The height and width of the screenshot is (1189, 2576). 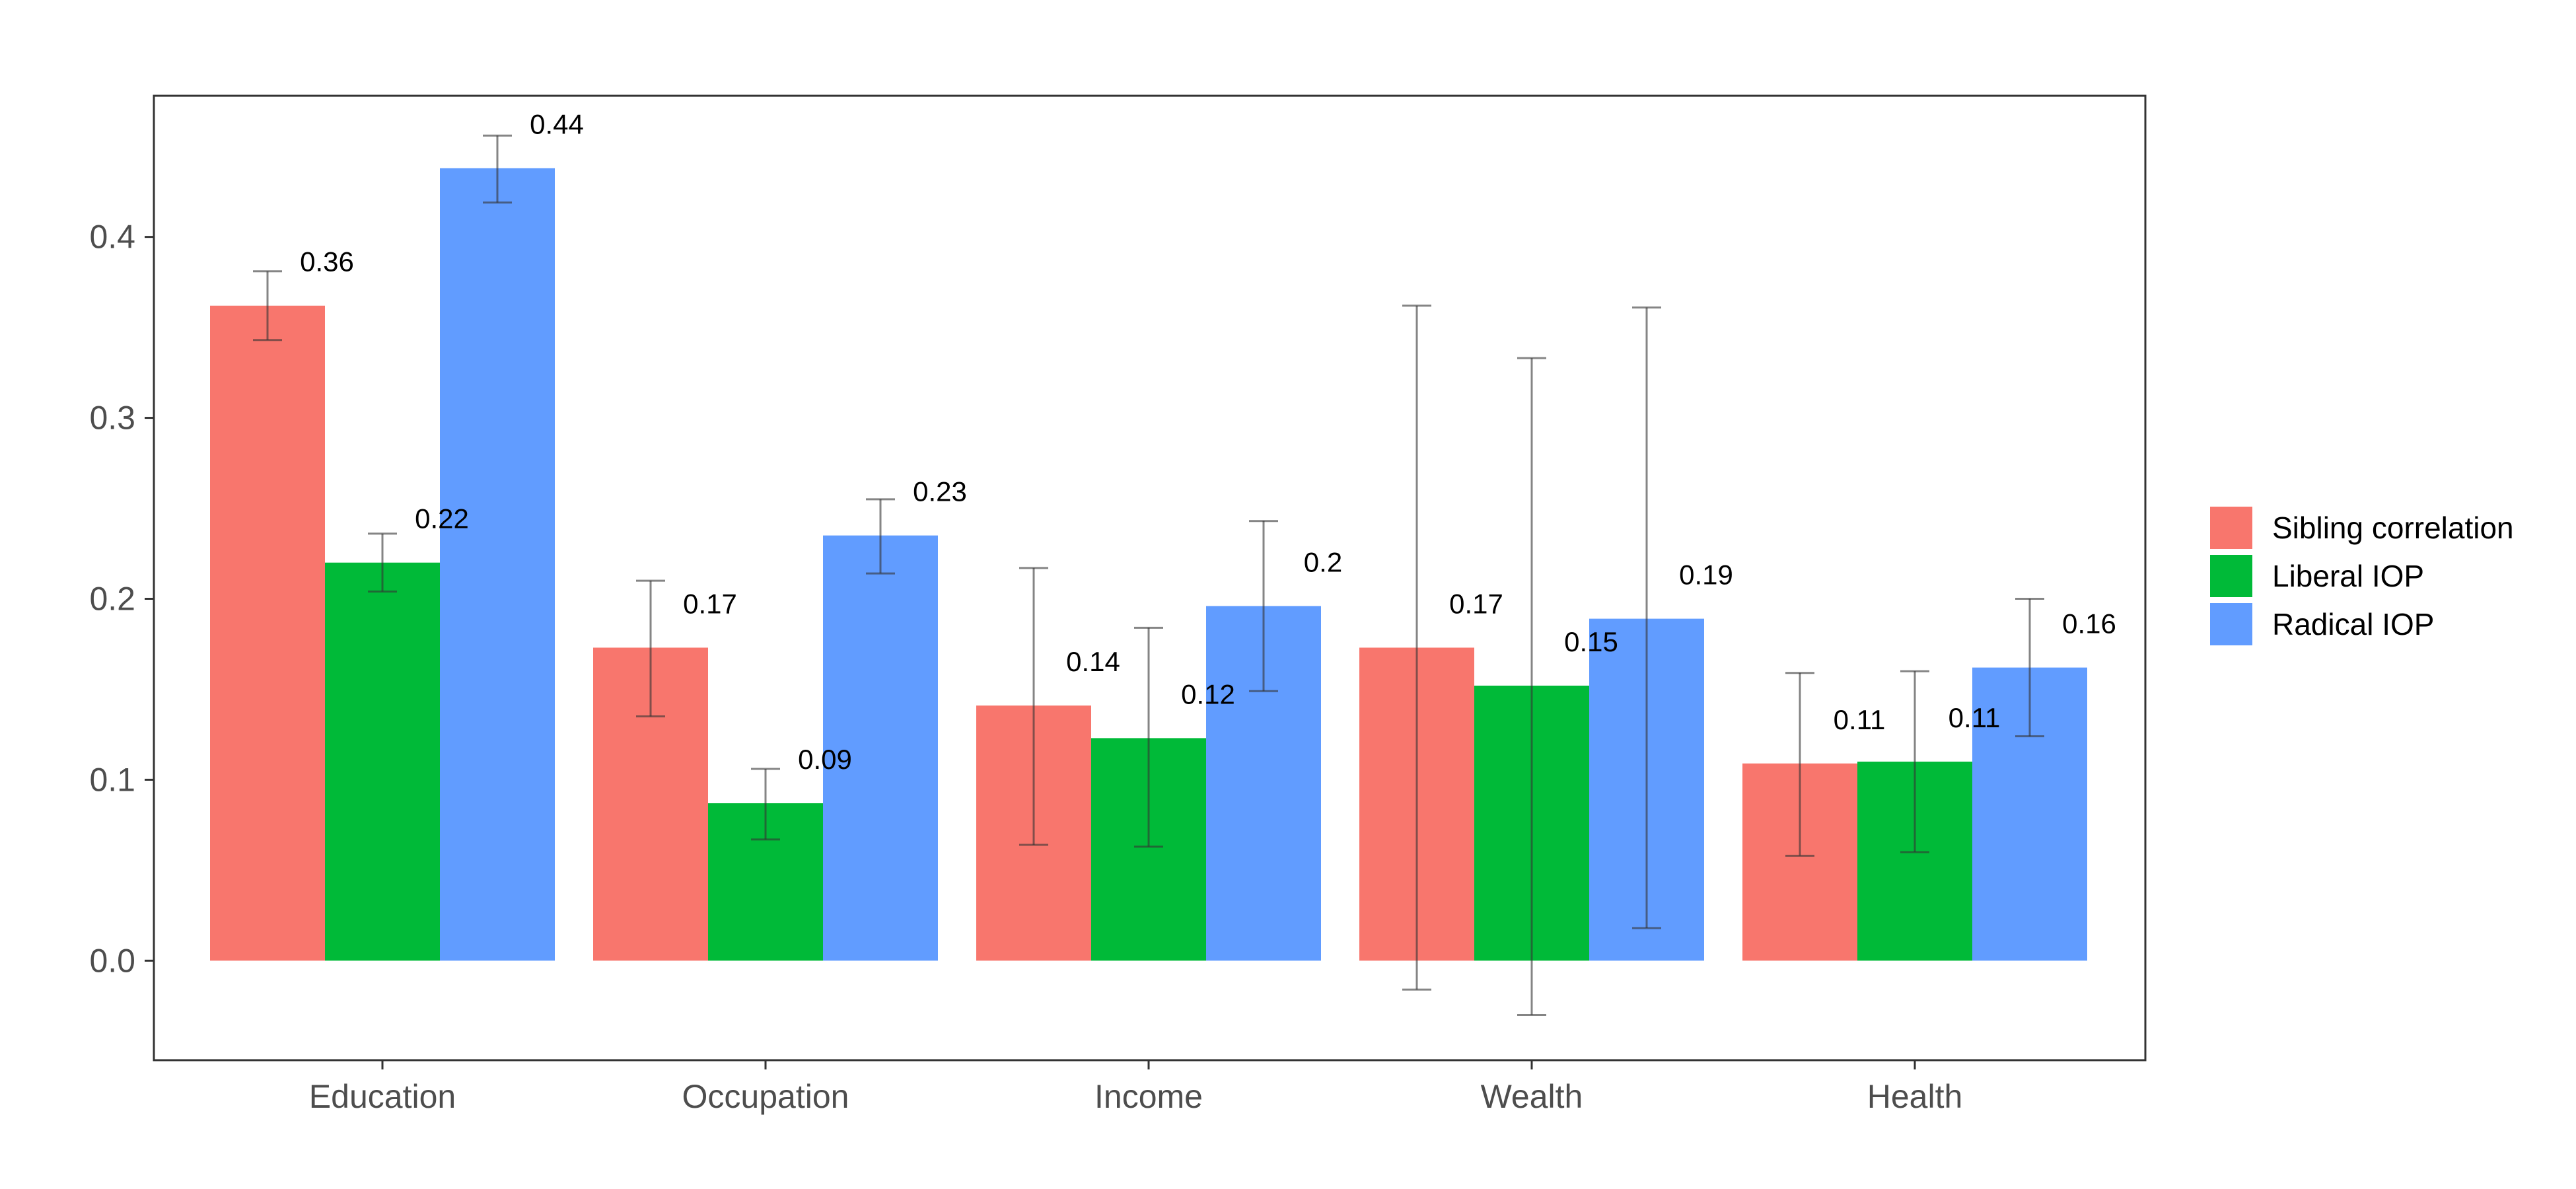 What do you see at coordinates (940, 491) in the screenshot?
I see `data-label-occupation-2: 0.23` at bounding box center [940, 491].